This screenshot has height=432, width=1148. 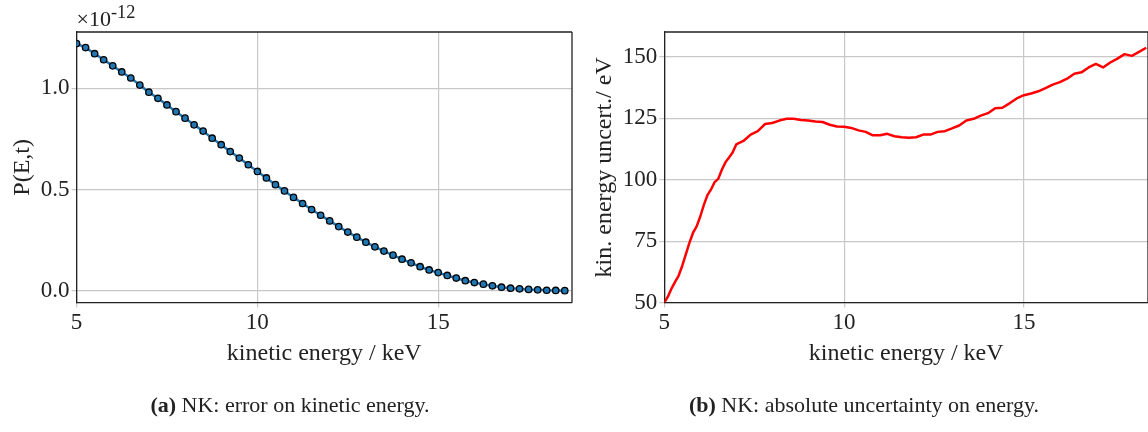 What do you see at coordinates (290, 405) in the screenshot?
I see `text: (a) NK: error on kinetic energy.` at bounding box center [290, 405].